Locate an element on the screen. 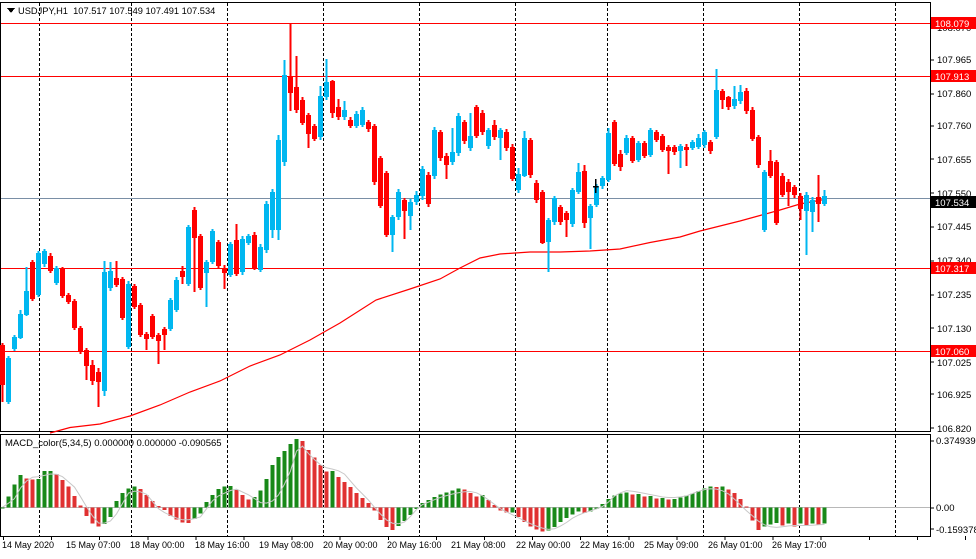 The image size is (976, 559). svg-text: 21 May 08:00 is located at coordinates (478, 545).